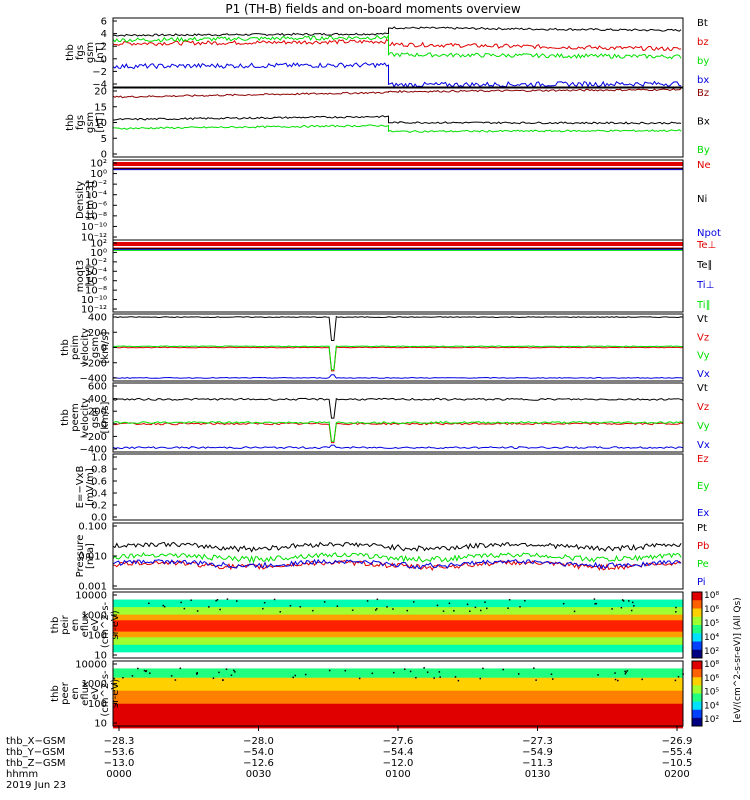 The height and width of the screenshot is (800, 750). I want to click on x-tick-value: −53.6, so click(119, 752).